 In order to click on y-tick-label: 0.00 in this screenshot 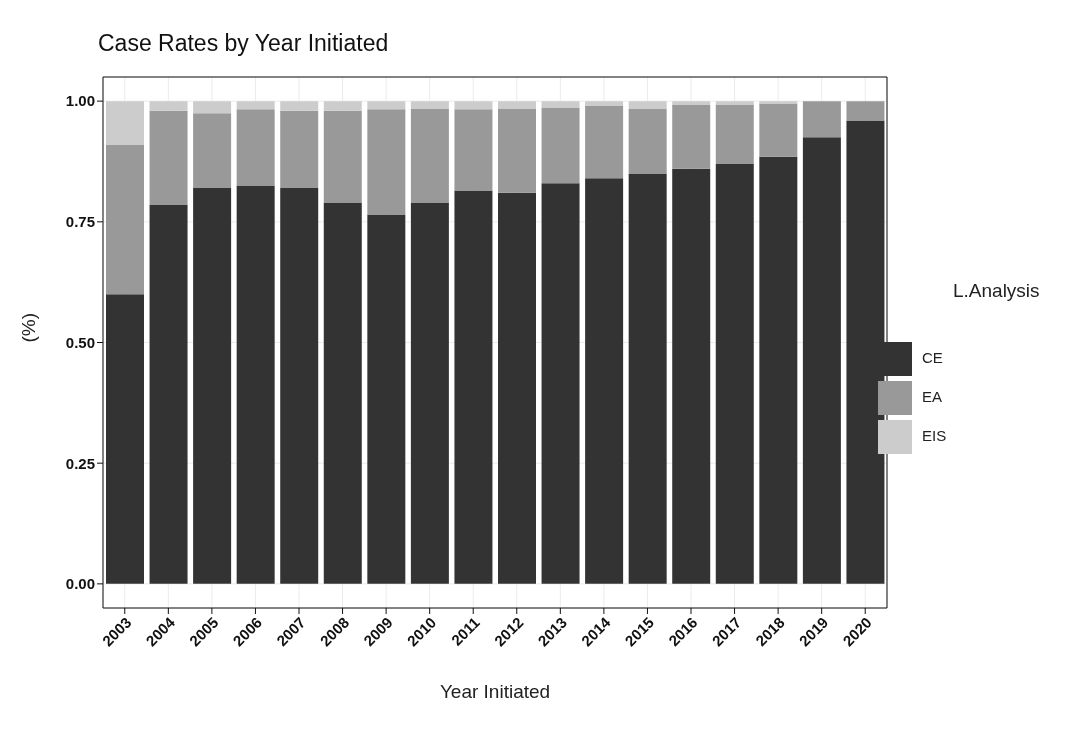, I will do `click(80, 584)`.